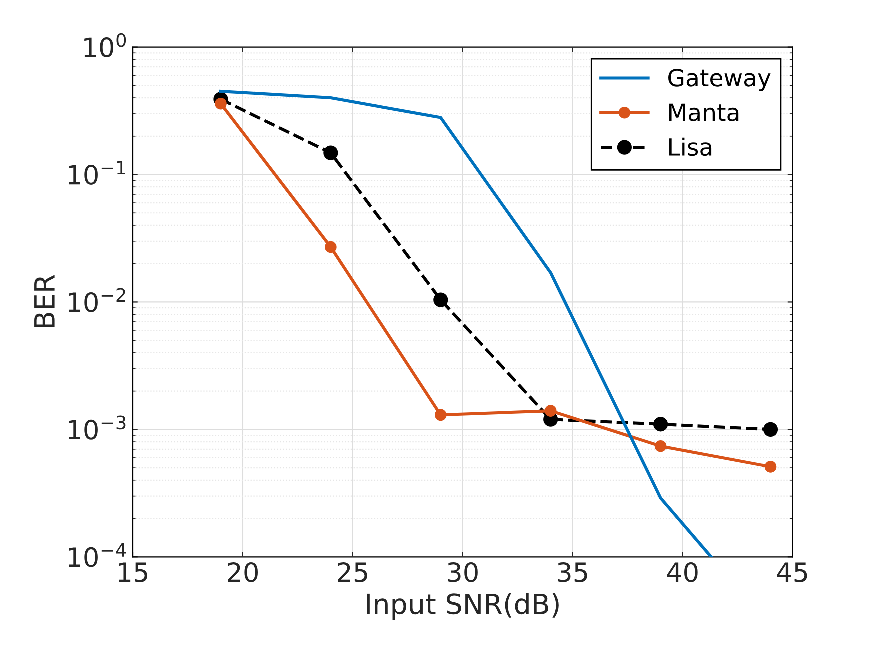 Image resolution: width=875 pixels, height=657 pixels. What do you see at coordinates (573, 572) in the screenshot?
I see `x-tick-label: 35` at bounding box center [573, 572].